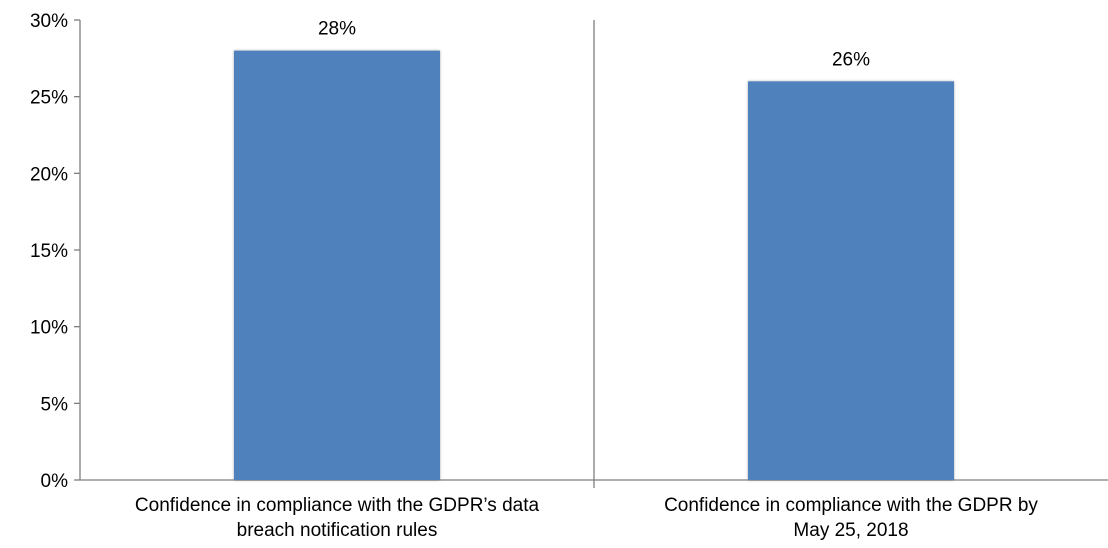 The width and height of the screenshot is (1108, 548). Describe the element at coordinates (49, 21) in the screenshot. I see `y-tick-label: 30%` at that location.